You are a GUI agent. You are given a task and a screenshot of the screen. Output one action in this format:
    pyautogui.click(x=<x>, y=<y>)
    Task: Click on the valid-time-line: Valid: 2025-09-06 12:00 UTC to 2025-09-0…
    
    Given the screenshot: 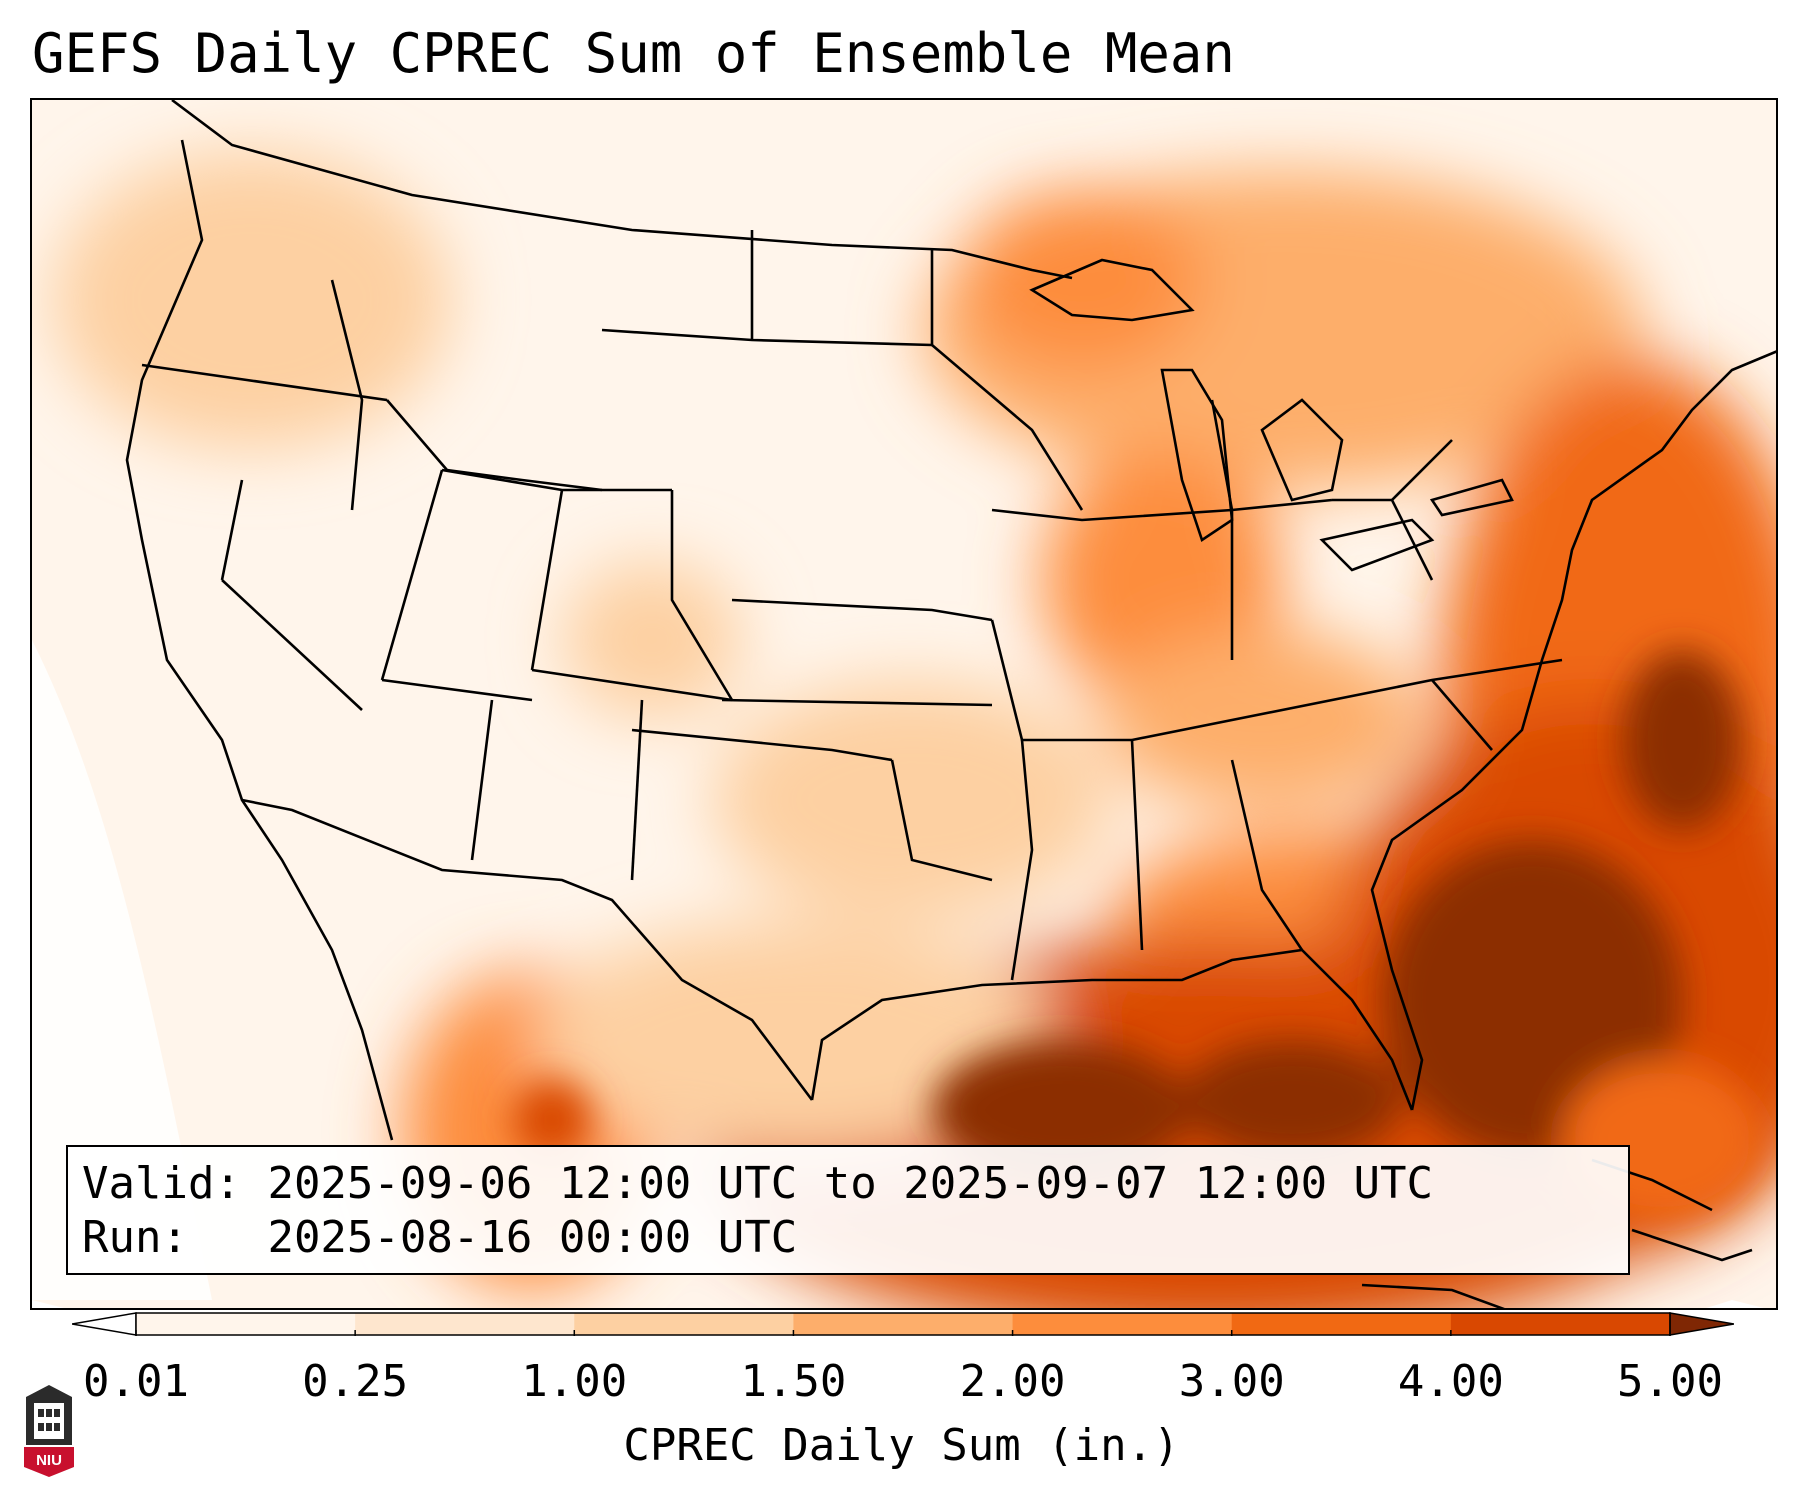 What is the action you would take?
    pyautogui.click(x=848, y=1184)
    